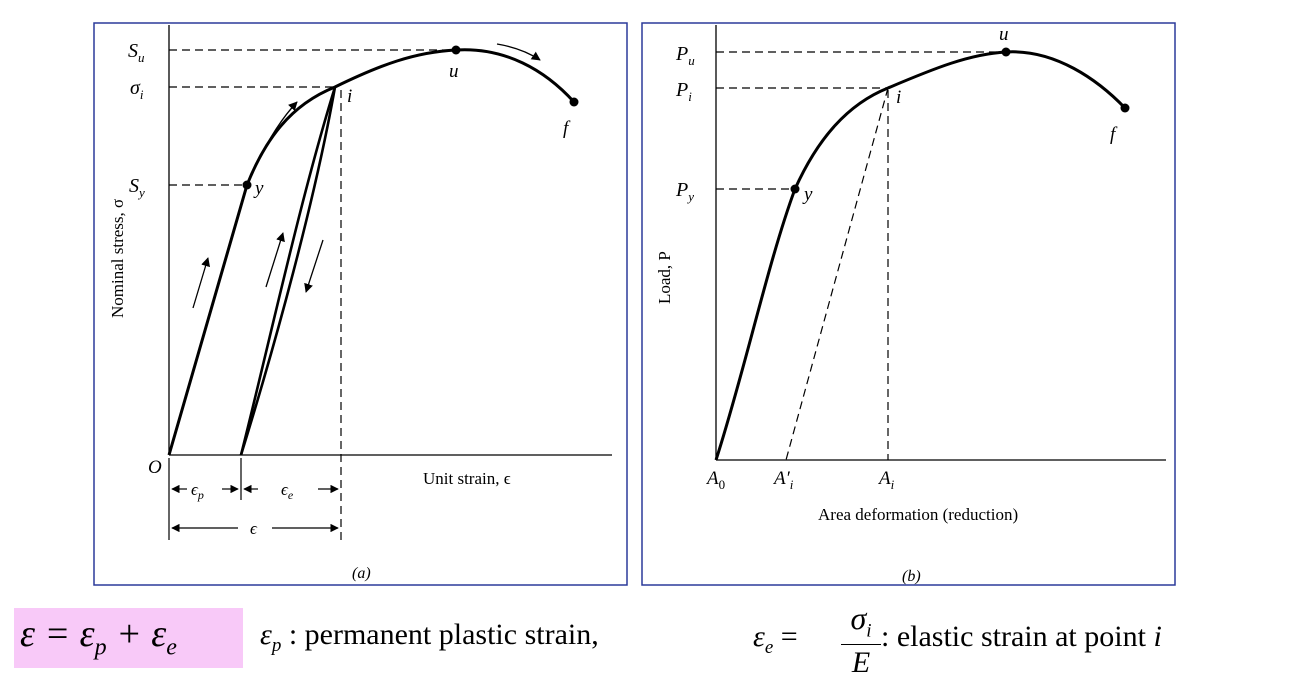 Image resolution: width=1301 pixels, height=700 pixels. What do you see at coordinates (684, 191) in the screenshot?
I see `tick-label-py: Py` at bounding box center [684, 191].